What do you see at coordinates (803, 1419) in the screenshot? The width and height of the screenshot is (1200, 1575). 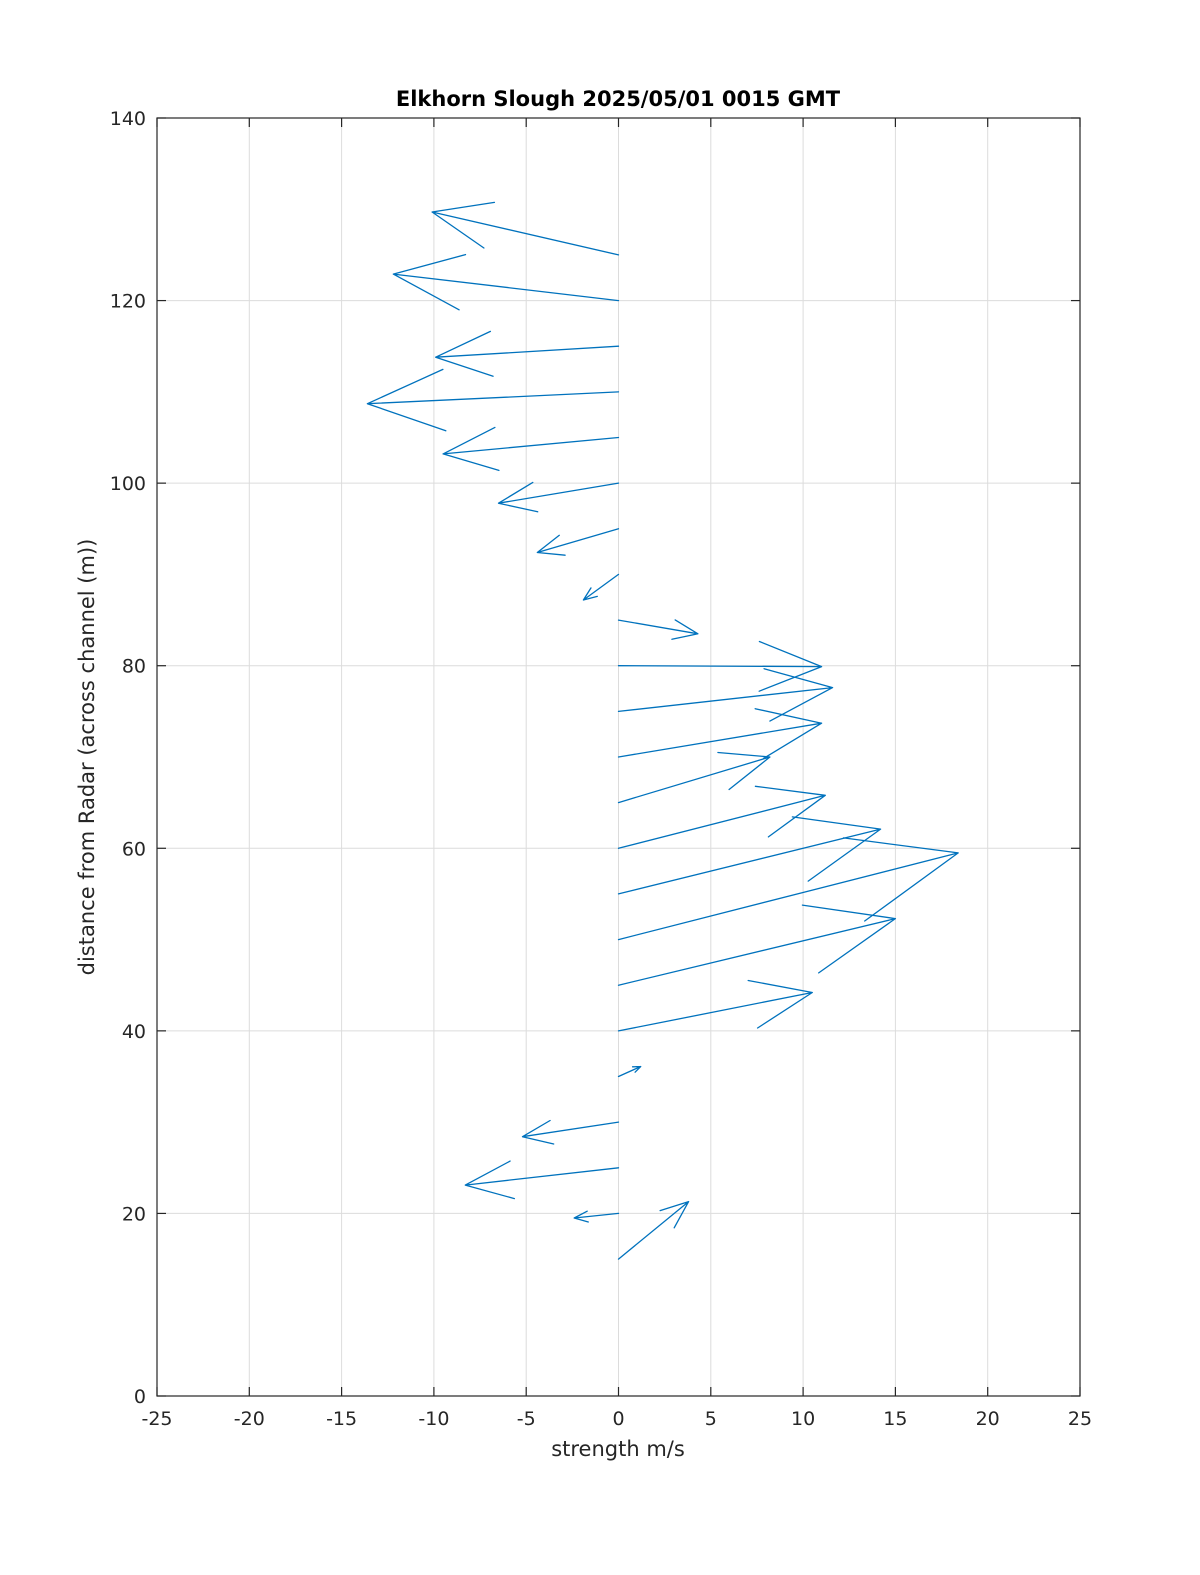 I see `x-tick-label: 10` at bounding box center [803, 1419].